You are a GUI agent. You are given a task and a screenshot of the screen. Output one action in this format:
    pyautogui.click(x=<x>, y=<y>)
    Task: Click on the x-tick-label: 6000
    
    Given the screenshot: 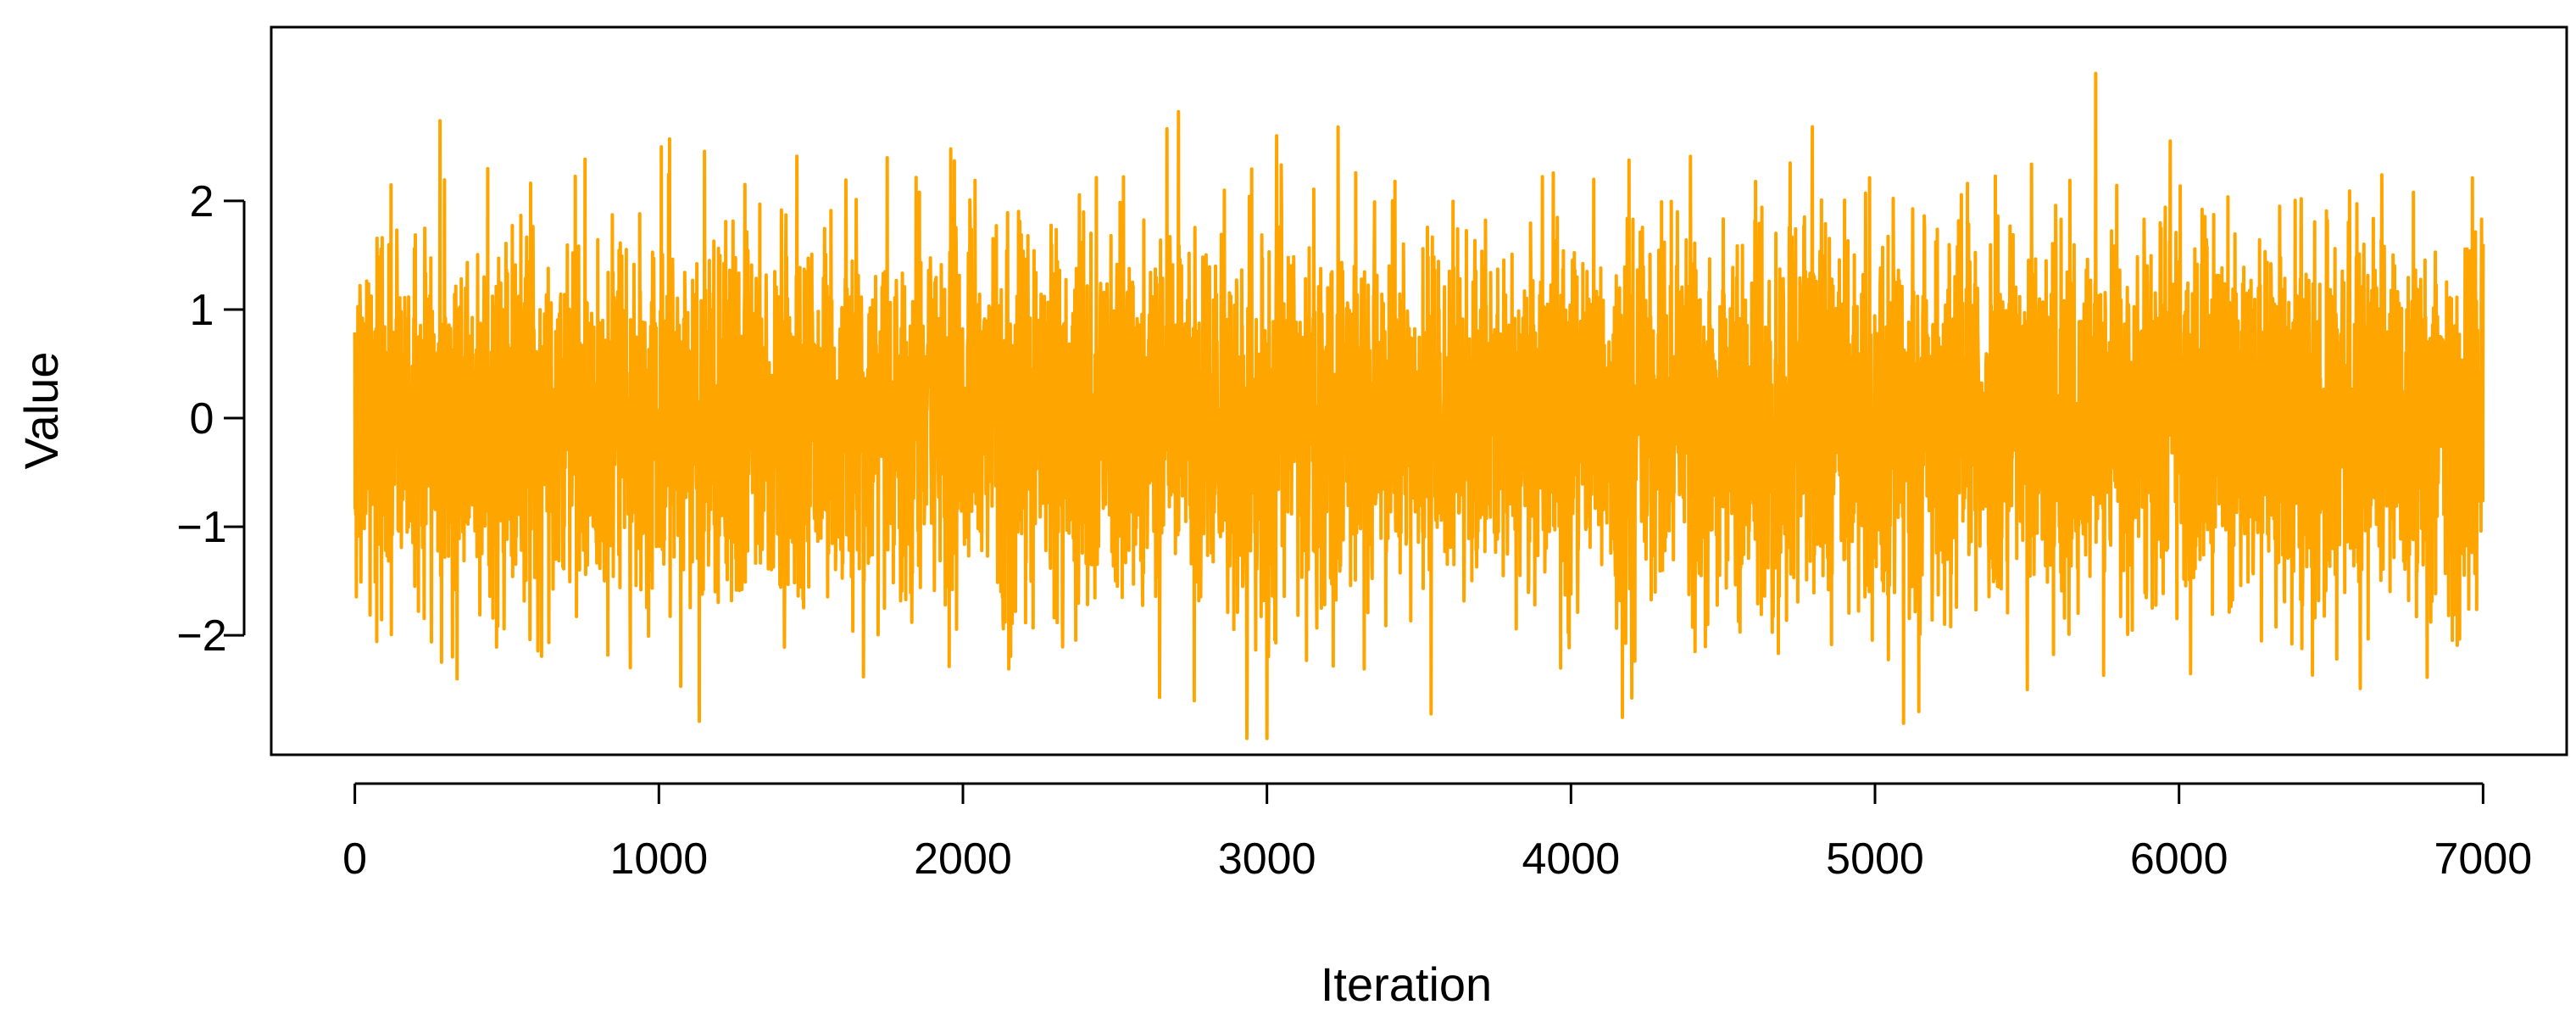 What is the action you would take?
    pyautogui.click(x=2179, y=859)
    